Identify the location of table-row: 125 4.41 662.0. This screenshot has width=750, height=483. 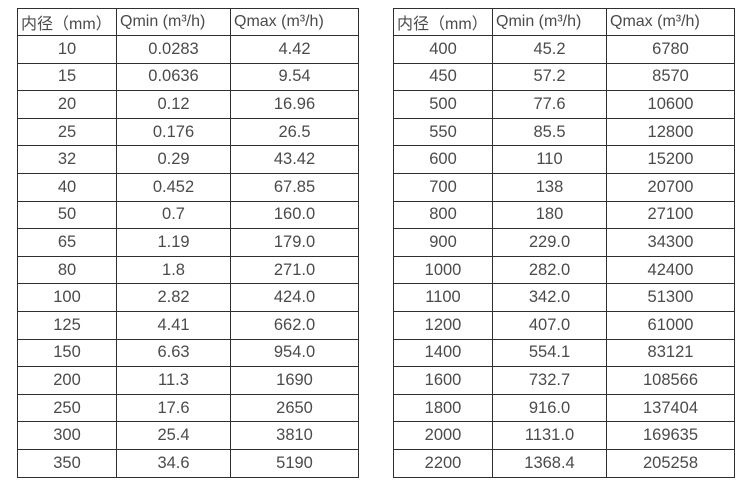
(188, 325).